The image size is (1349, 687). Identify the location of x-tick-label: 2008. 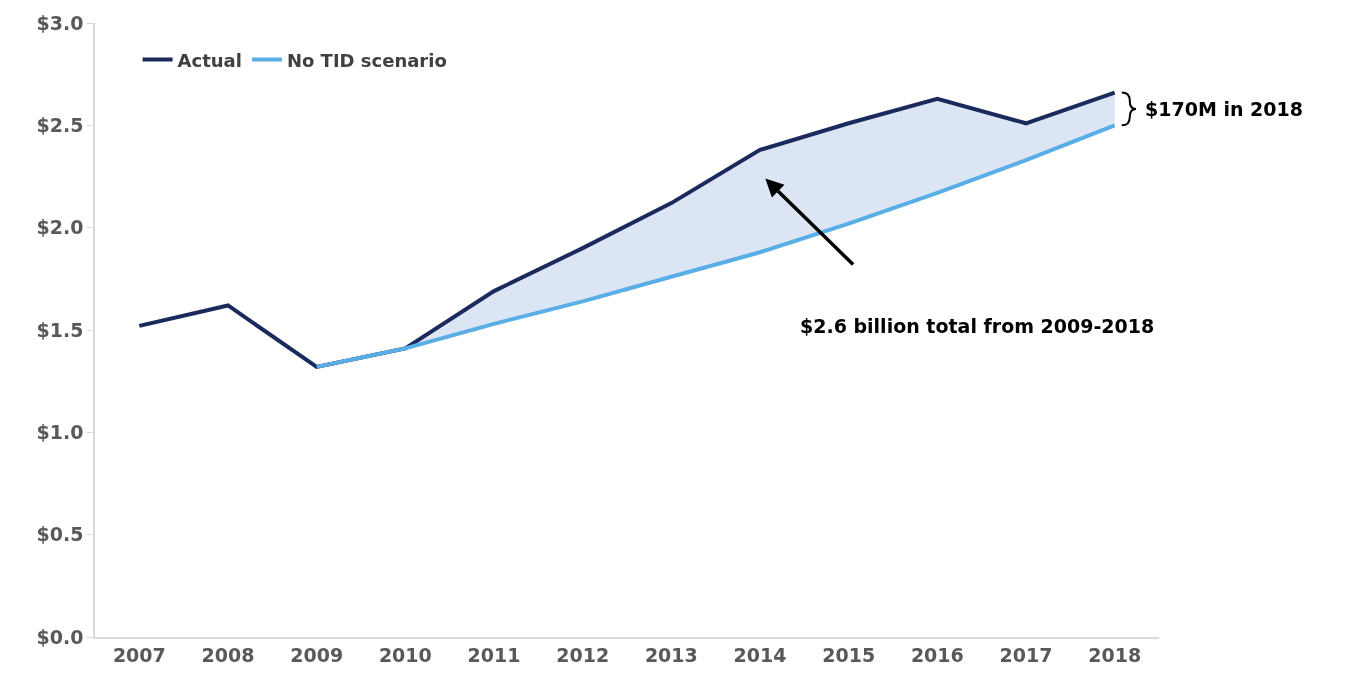
(228, 654).